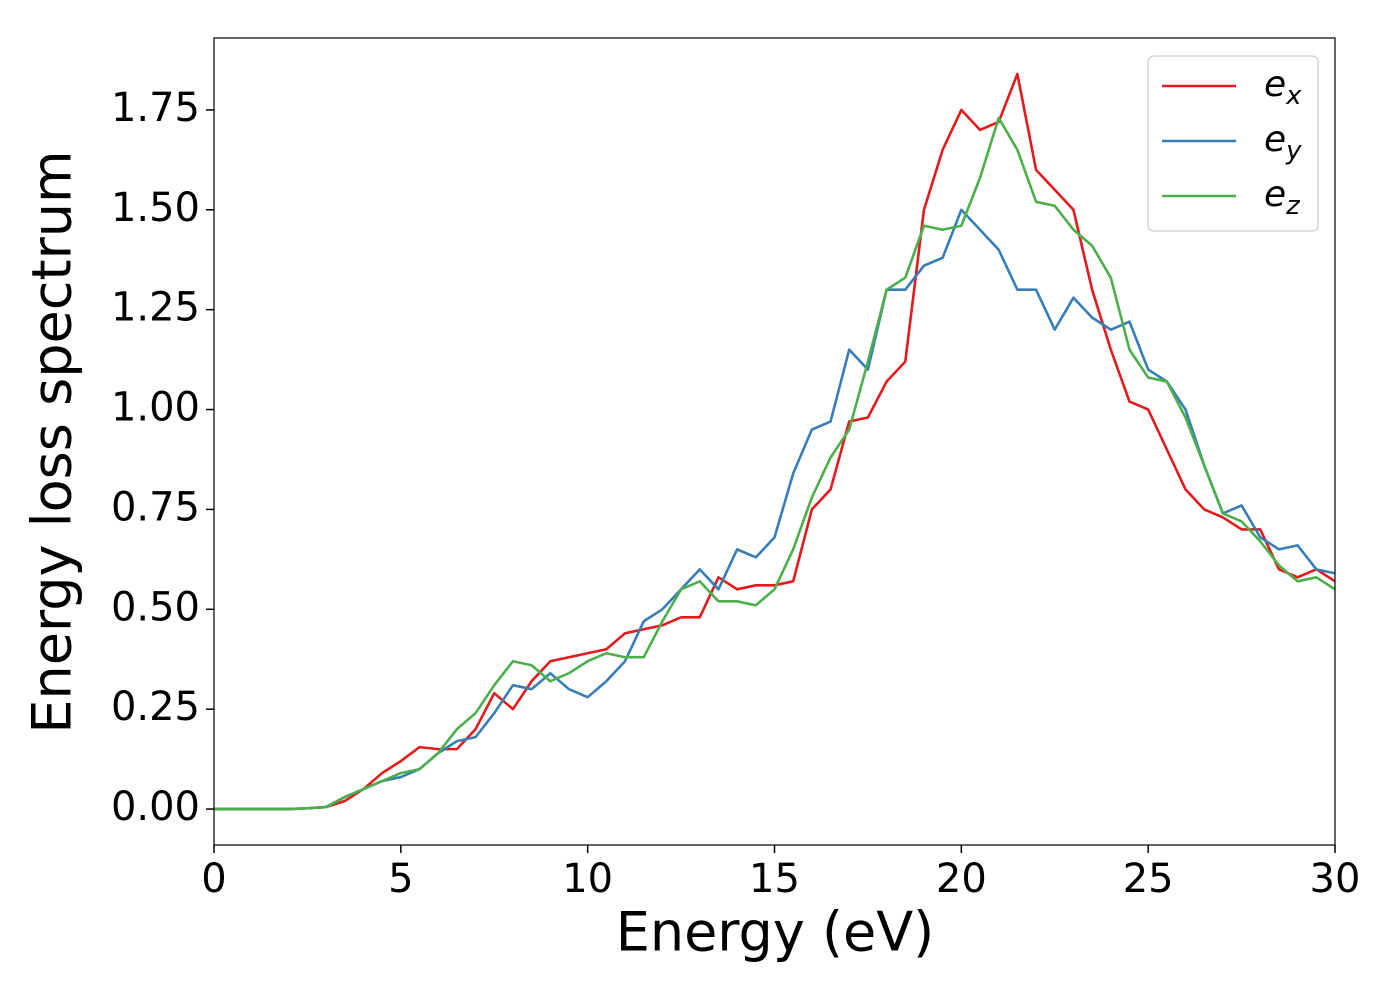 Image resolution: width=1400 pixels, height=1000 pixels. I want to click on y-tick-label: 1.50, so click(155, 208).